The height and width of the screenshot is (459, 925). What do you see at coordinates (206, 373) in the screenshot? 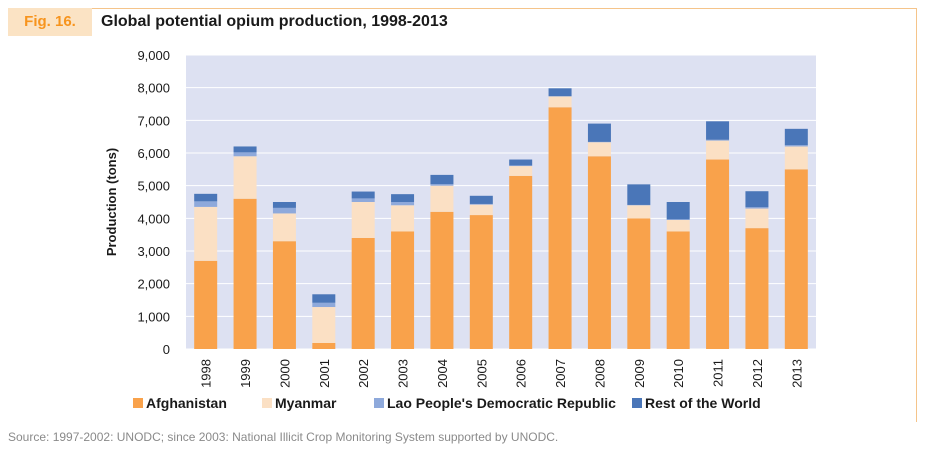
I see `x-tick-label: 1998` at bounding box center [206, 373].